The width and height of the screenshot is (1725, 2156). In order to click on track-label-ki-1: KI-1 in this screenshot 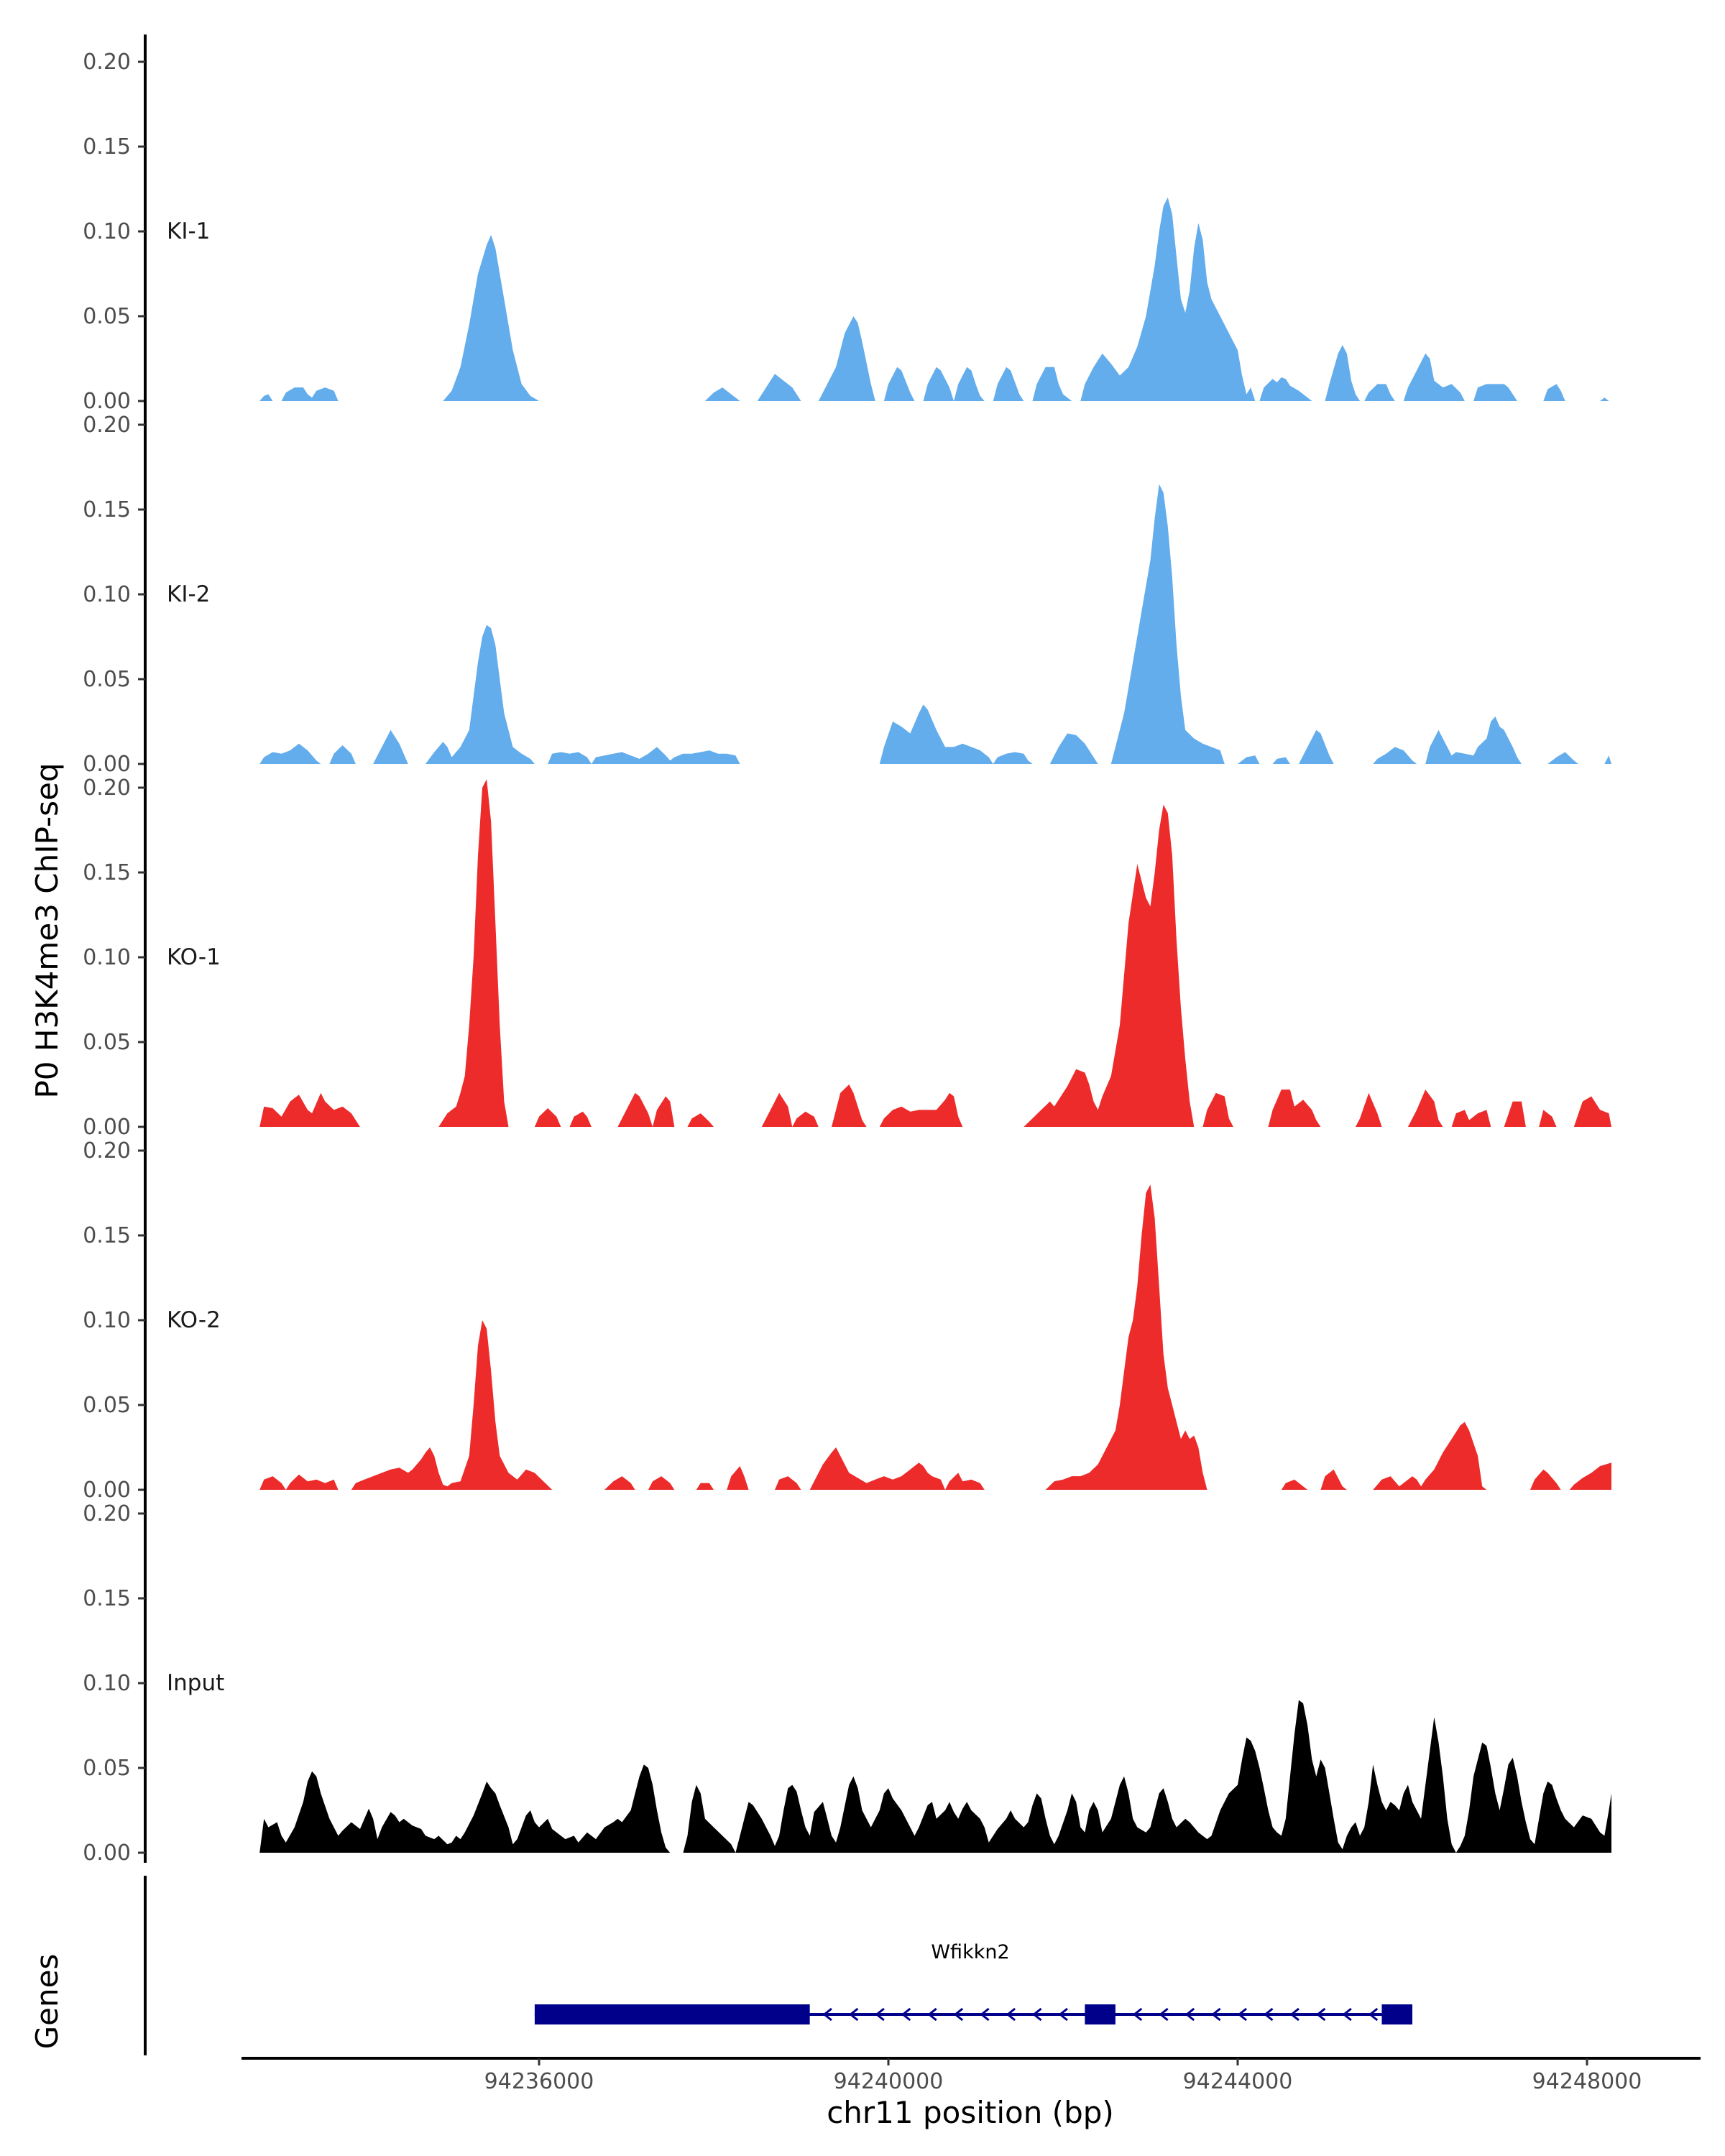, I will do `click(188, 231)`.